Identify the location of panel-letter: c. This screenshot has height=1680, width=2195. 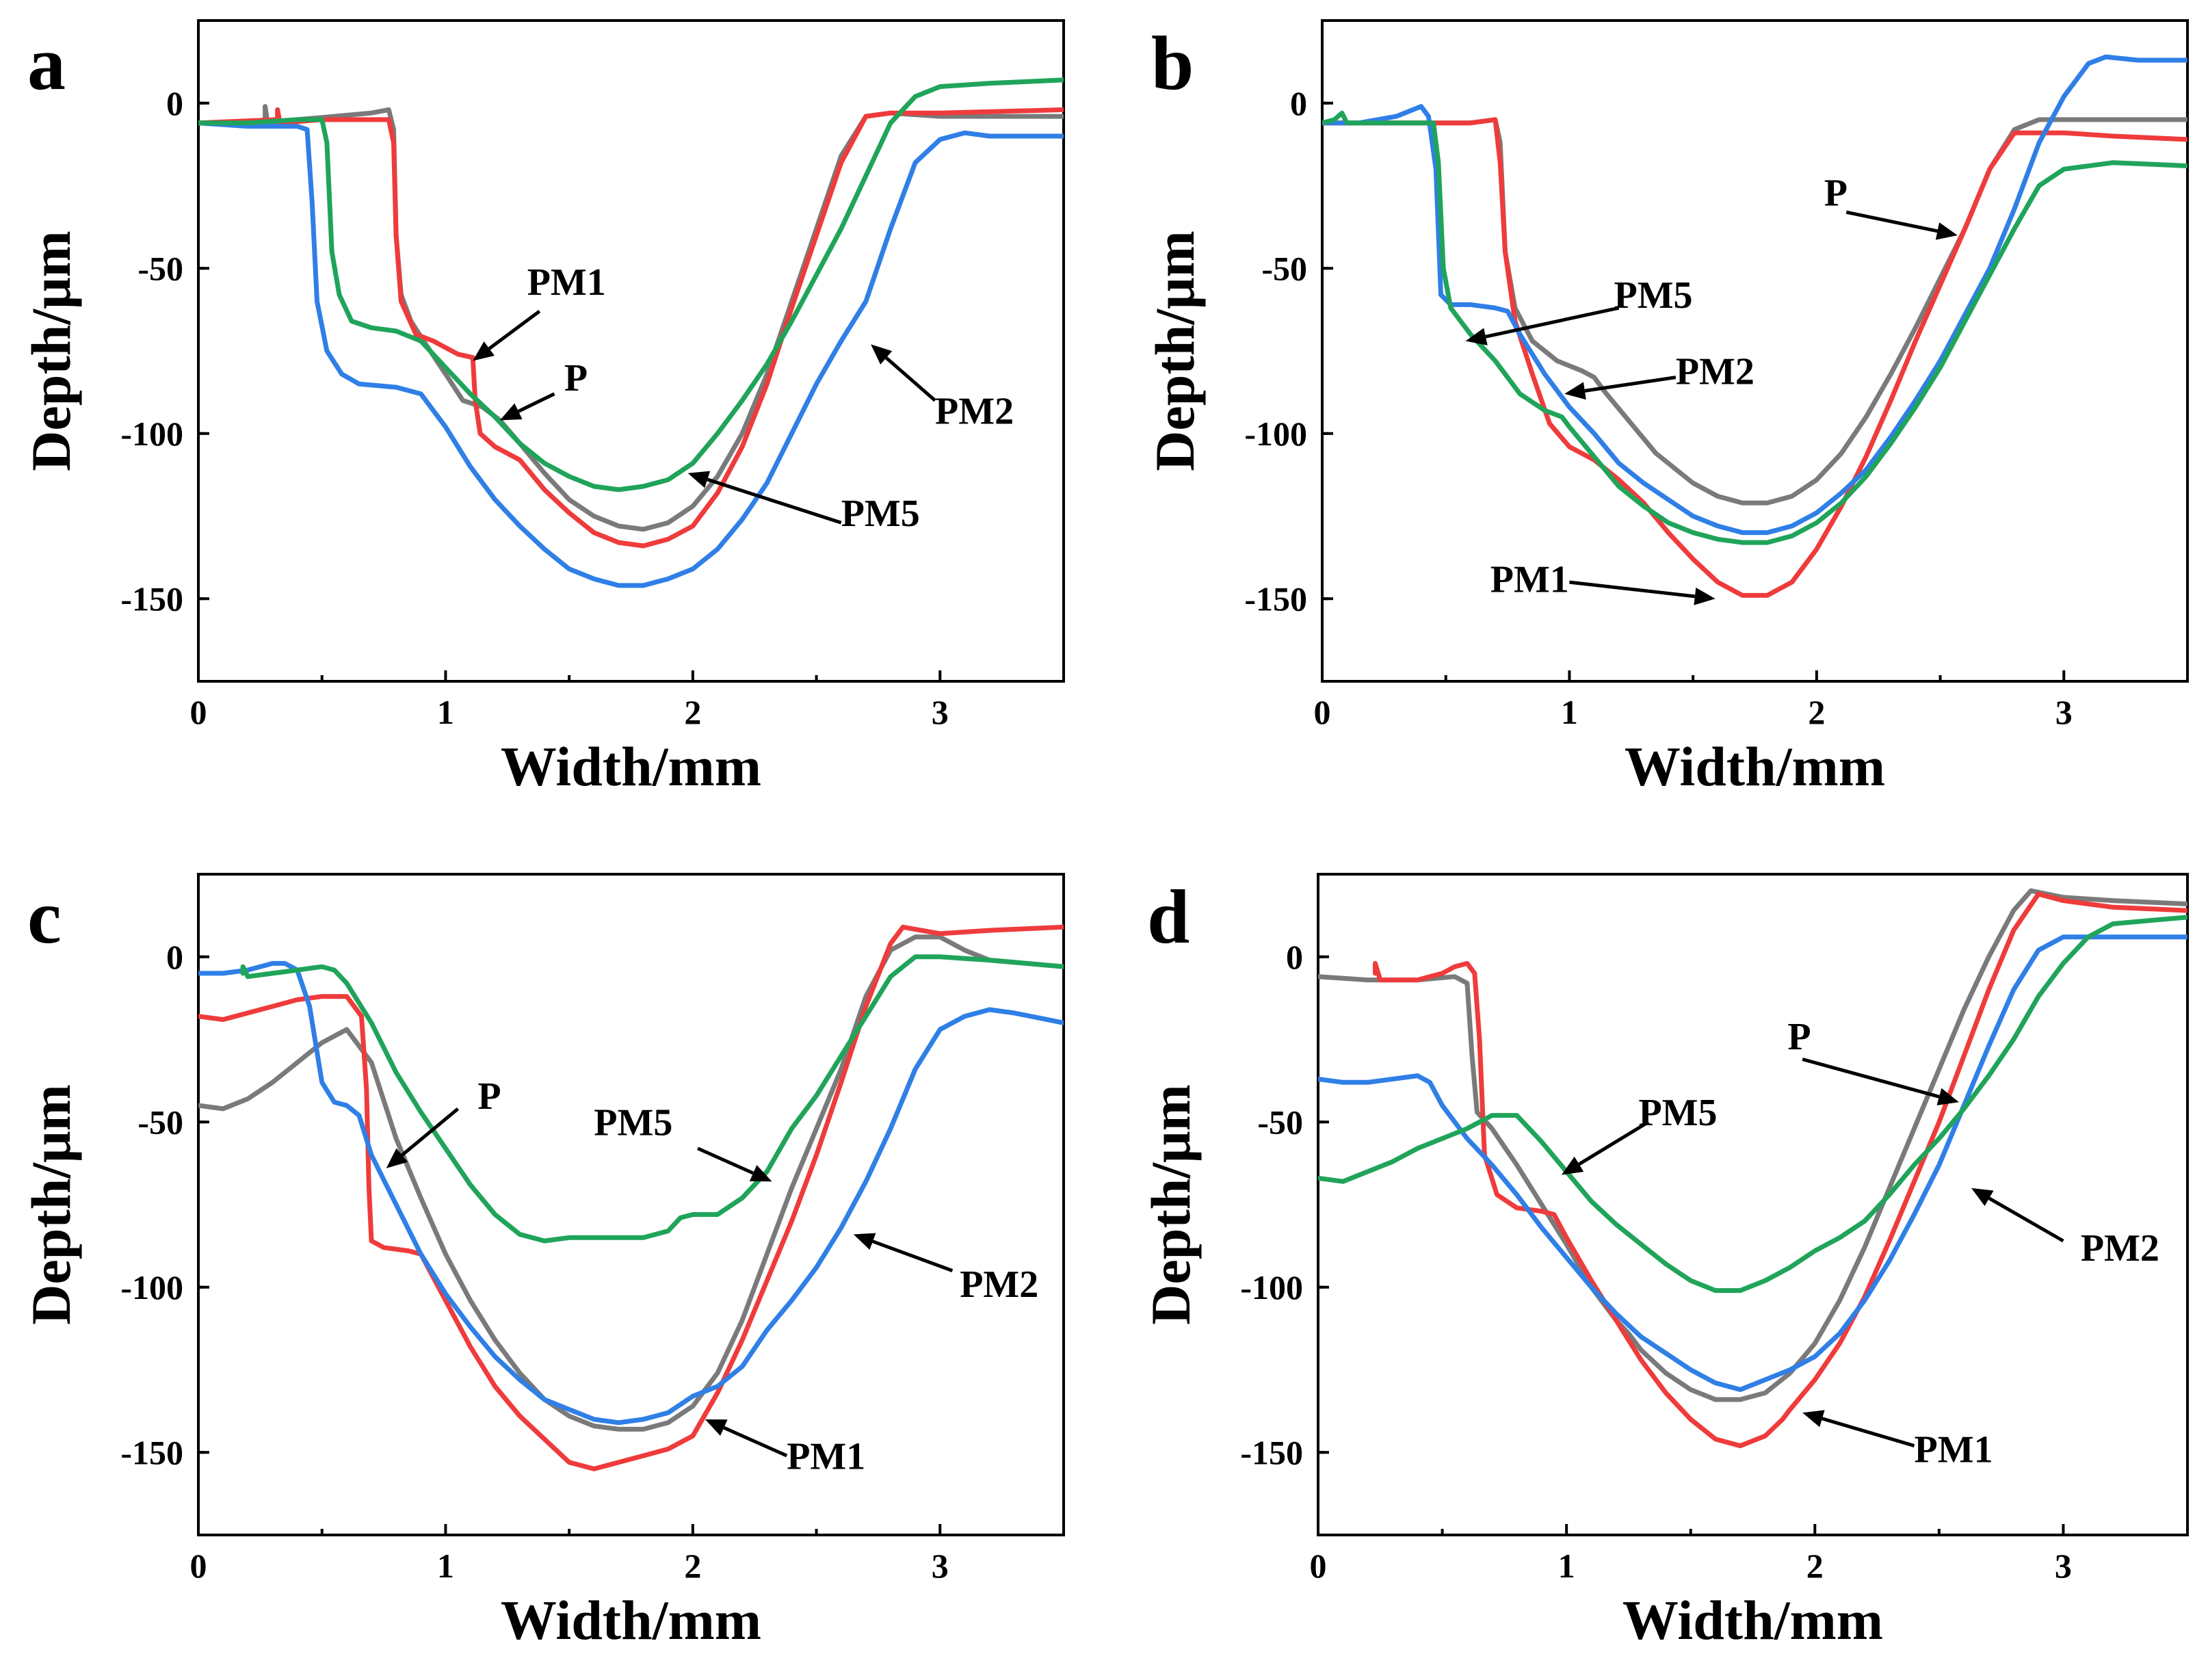
(45, 917).